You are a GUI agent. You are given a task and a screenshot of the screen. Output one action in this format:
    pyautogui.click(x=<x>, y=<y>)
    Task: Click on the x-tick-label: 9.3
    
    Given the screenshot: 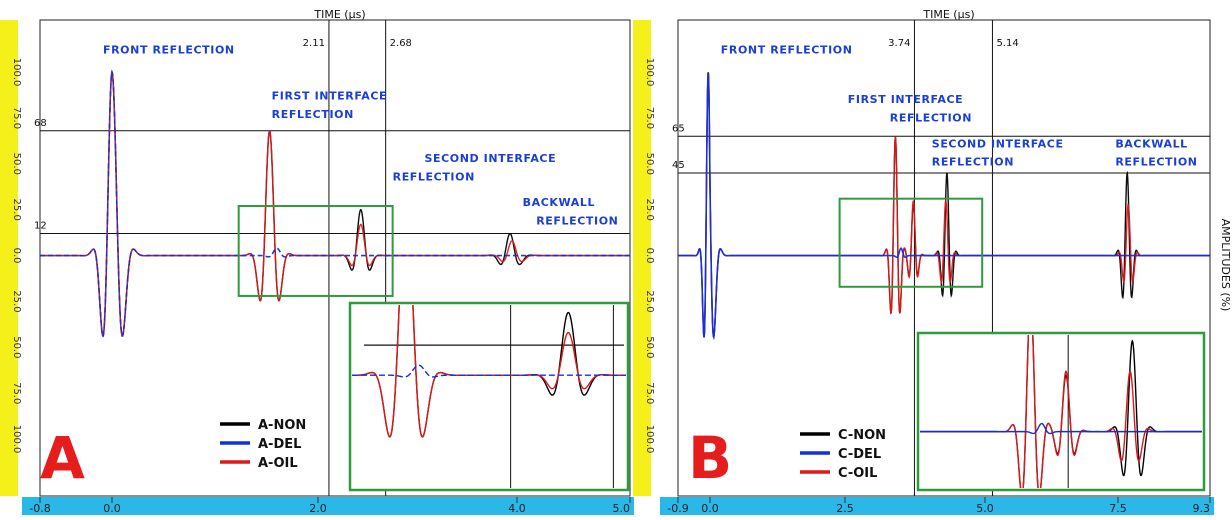 What is the action you would take?
    pyautogui.click(x=1202, y=508)
    